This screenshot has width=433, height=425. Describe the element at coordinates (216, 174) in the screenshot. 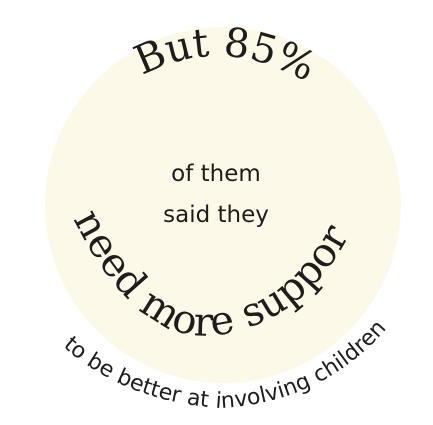

I see `body-line-1: of them` at that location.